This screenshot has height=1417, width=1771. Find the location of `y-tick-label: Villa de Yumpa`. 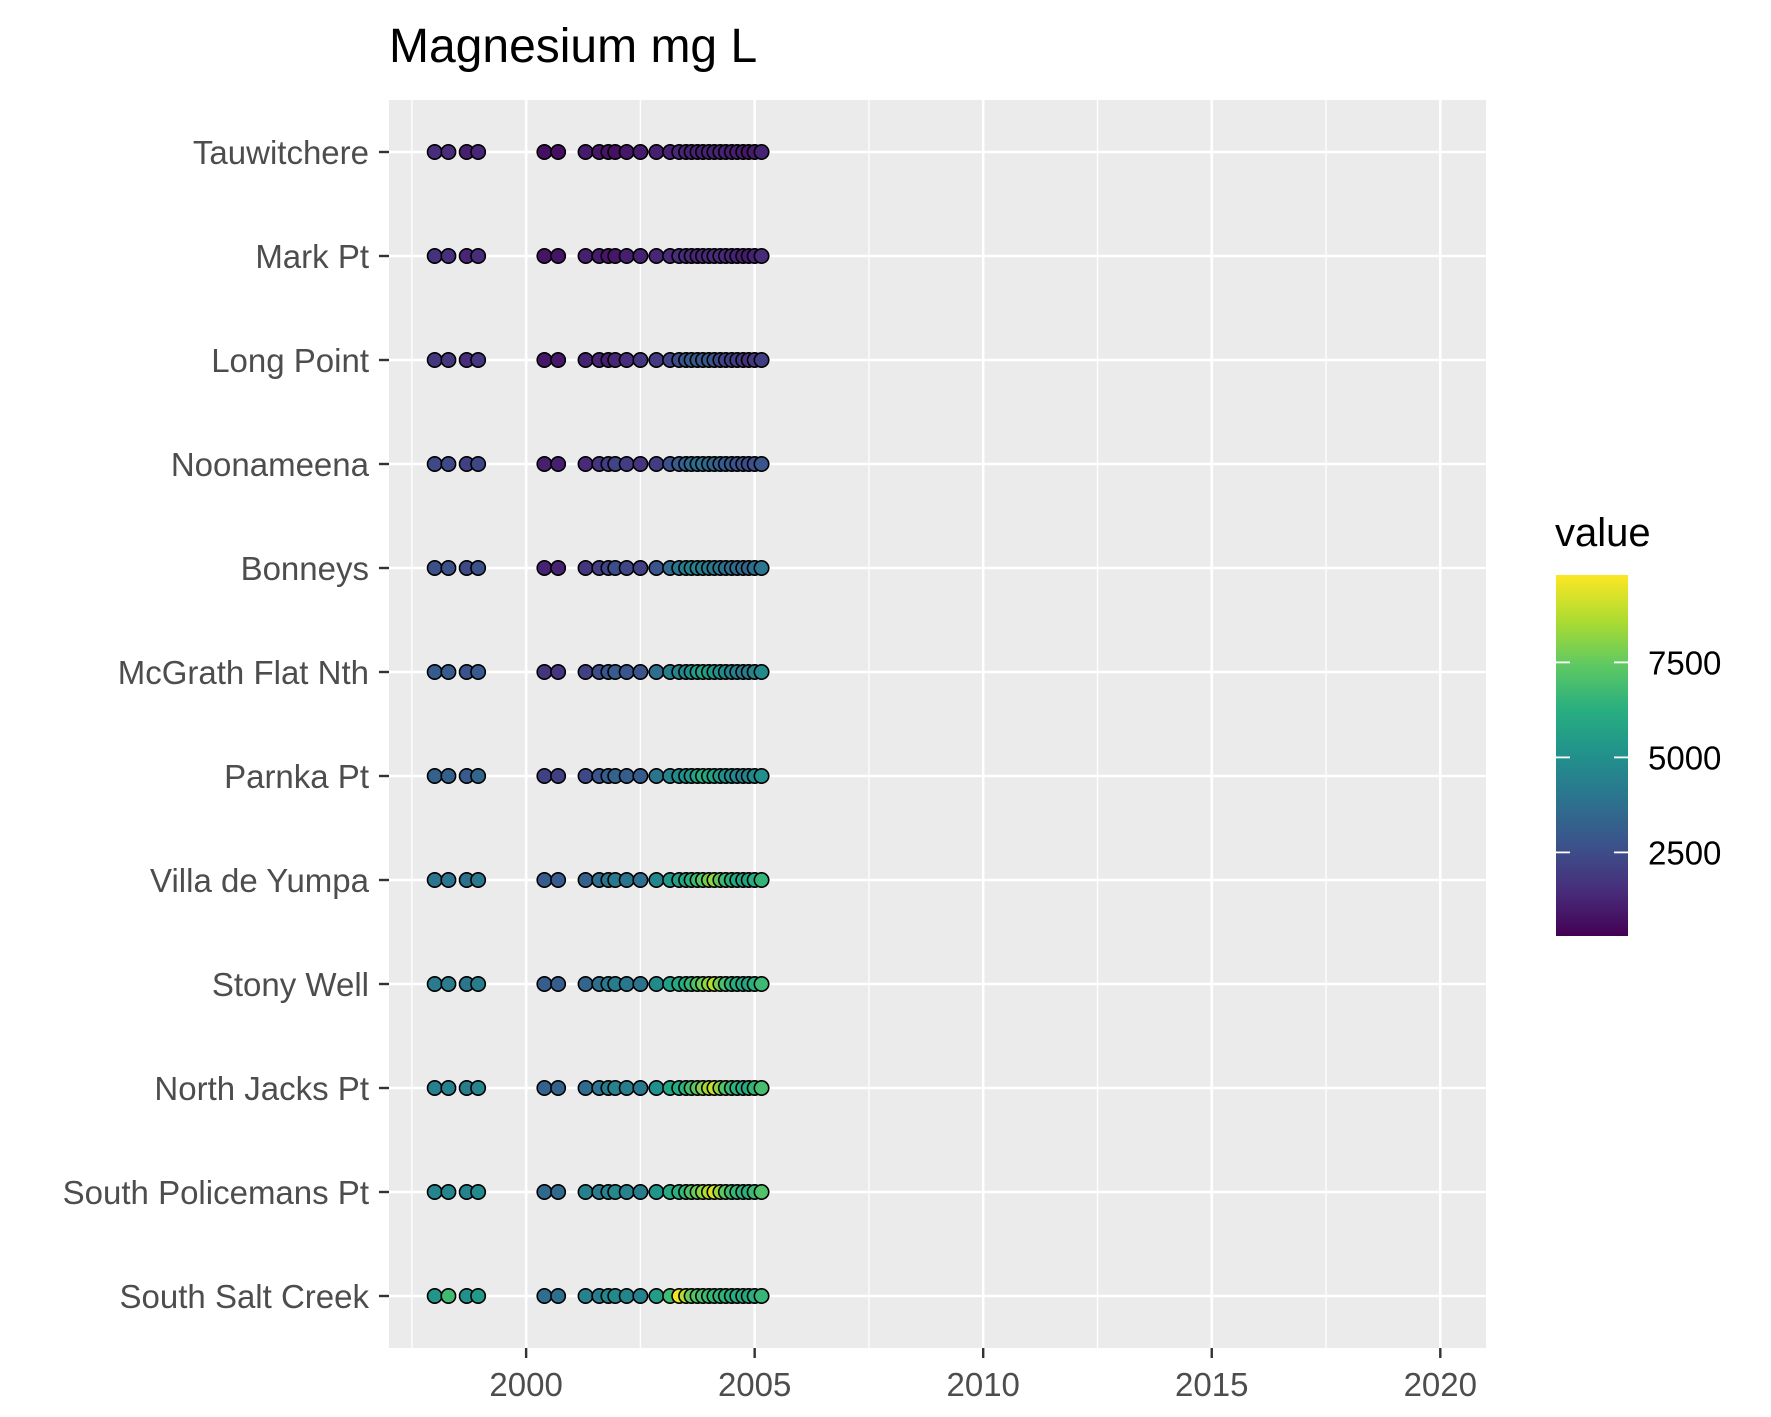

y-tick-label: Villa de Yumpa is located at coordinates (260, 880).